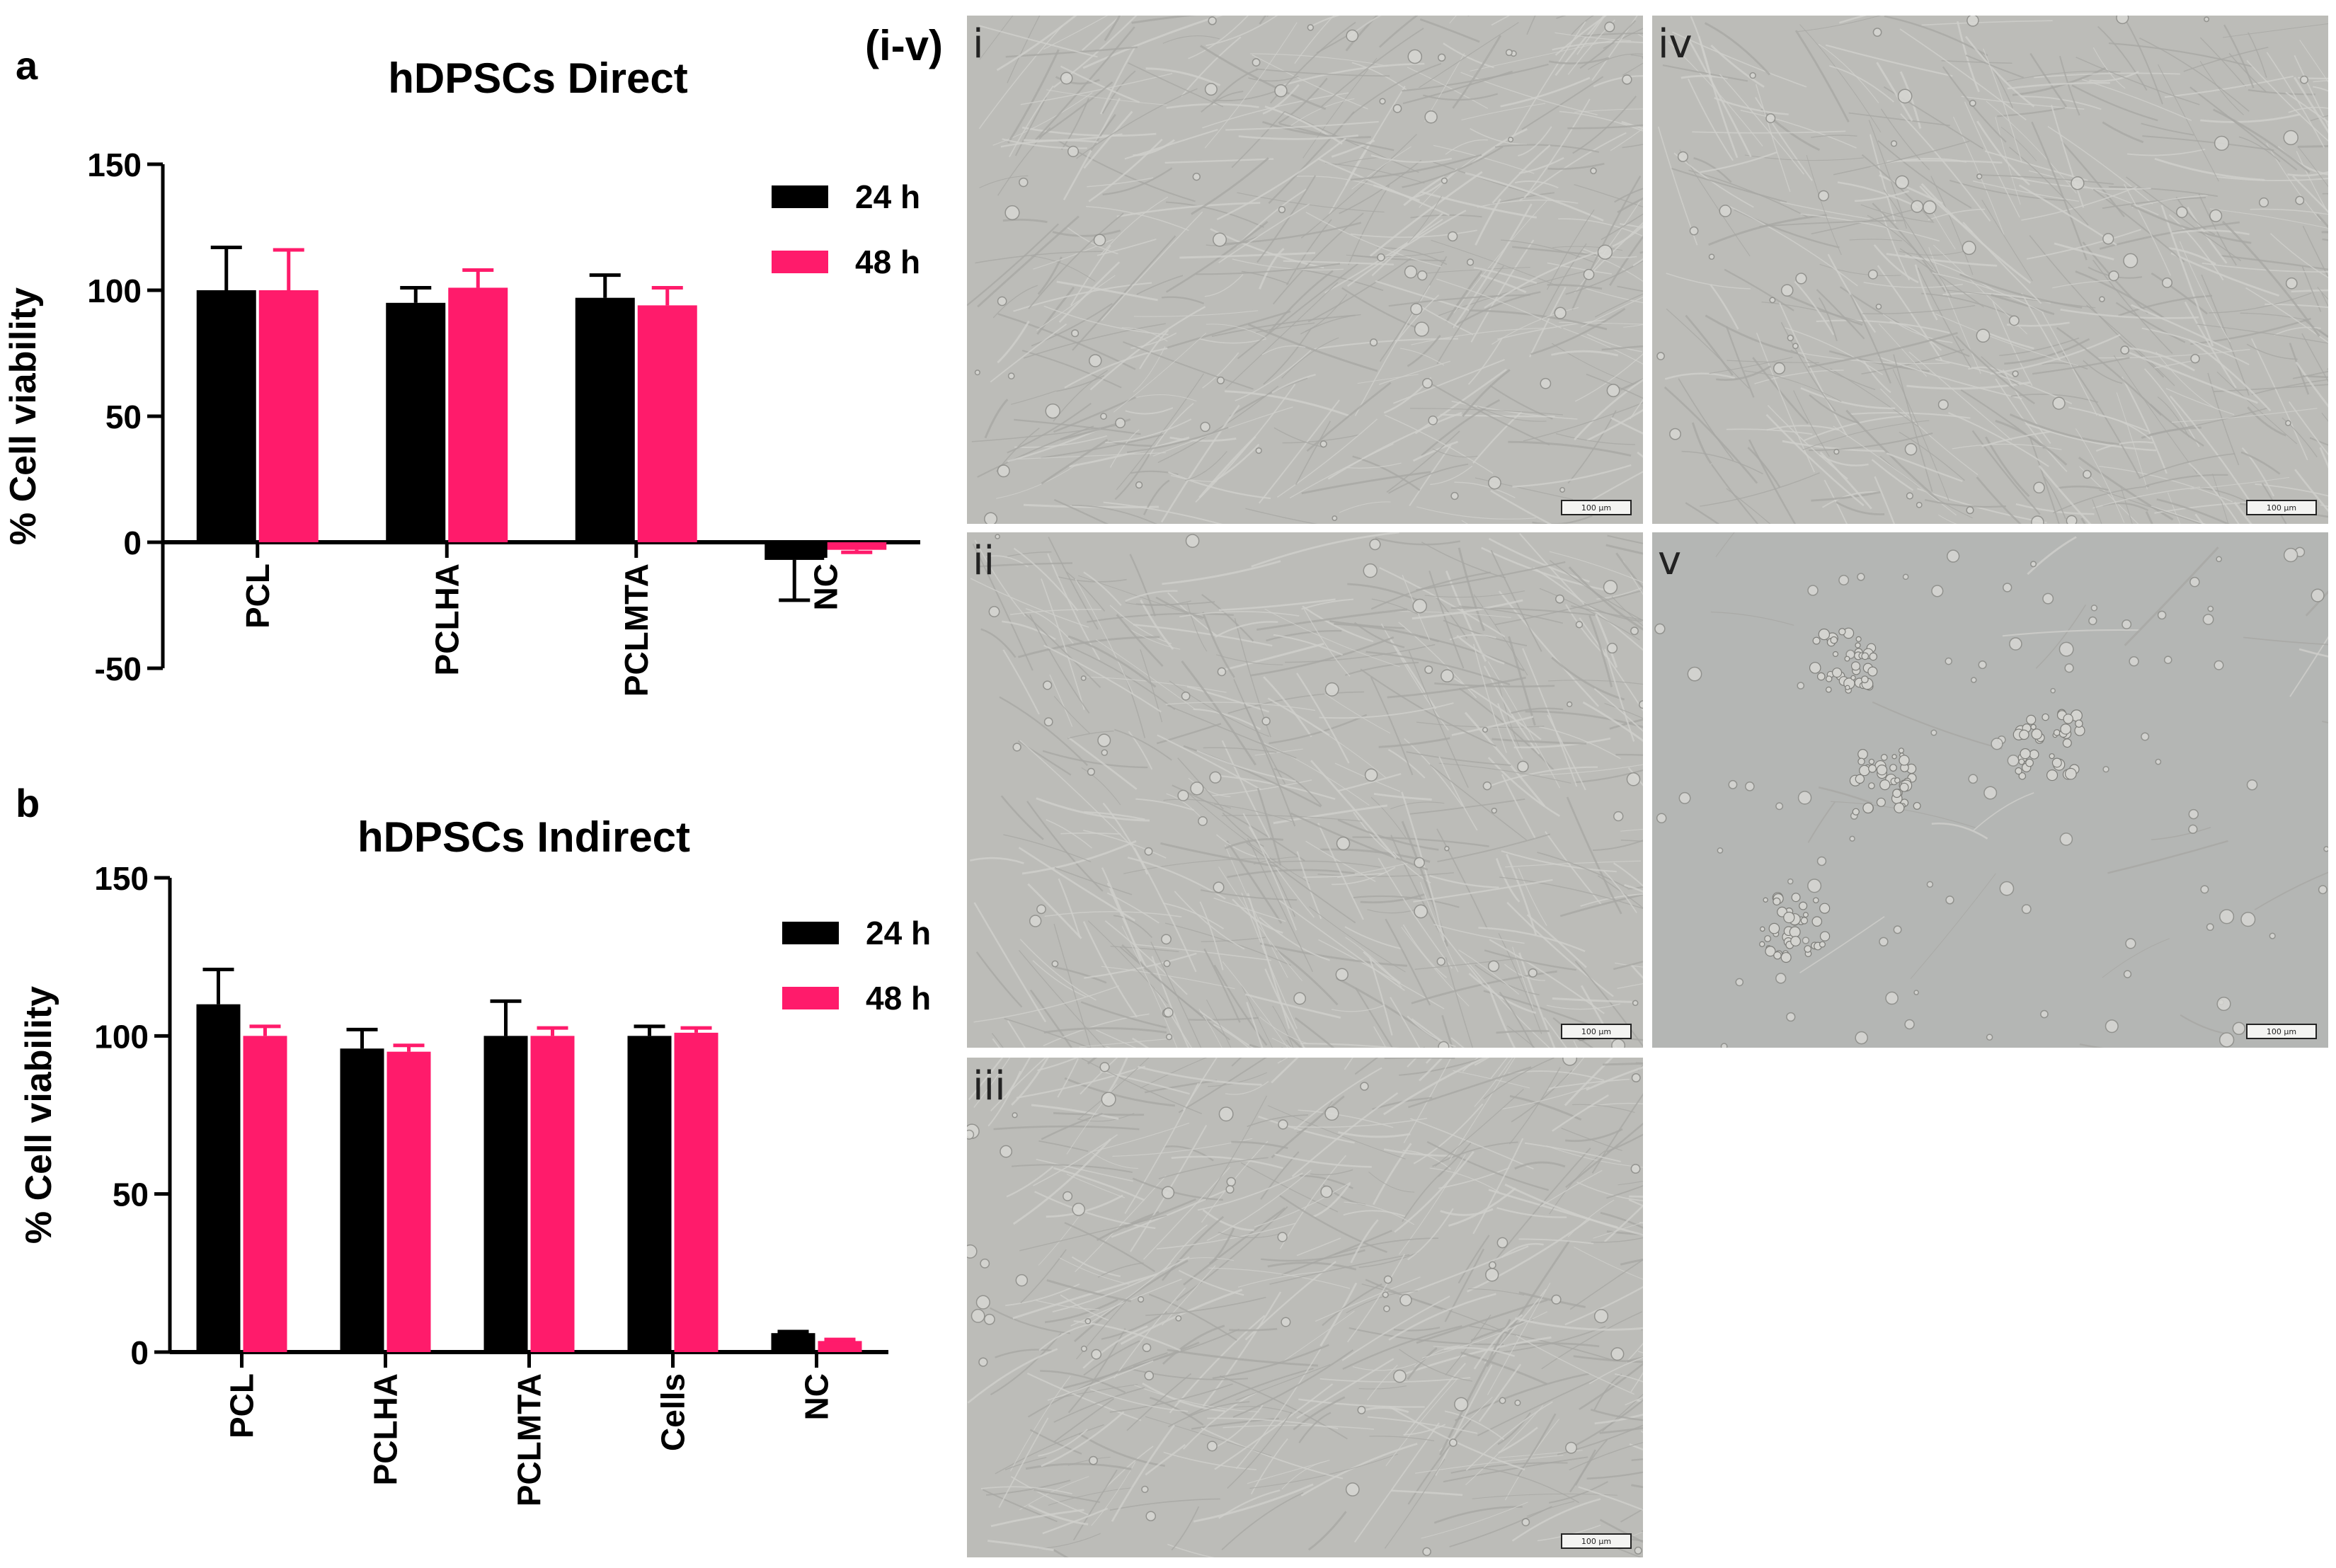  Describe the element at coordinates (1597, 1031) in the screenshot. I see `scale-bar-ii: 100 µm` at that location.